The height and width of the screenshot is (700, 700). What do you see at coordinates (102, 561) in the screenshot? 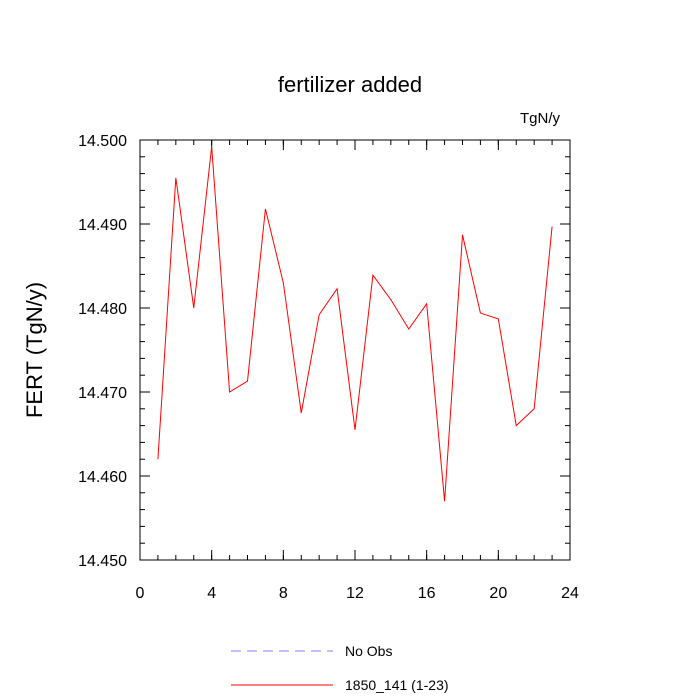
I see `y-tick-label: 14.450` at bounding box center [102, 561].